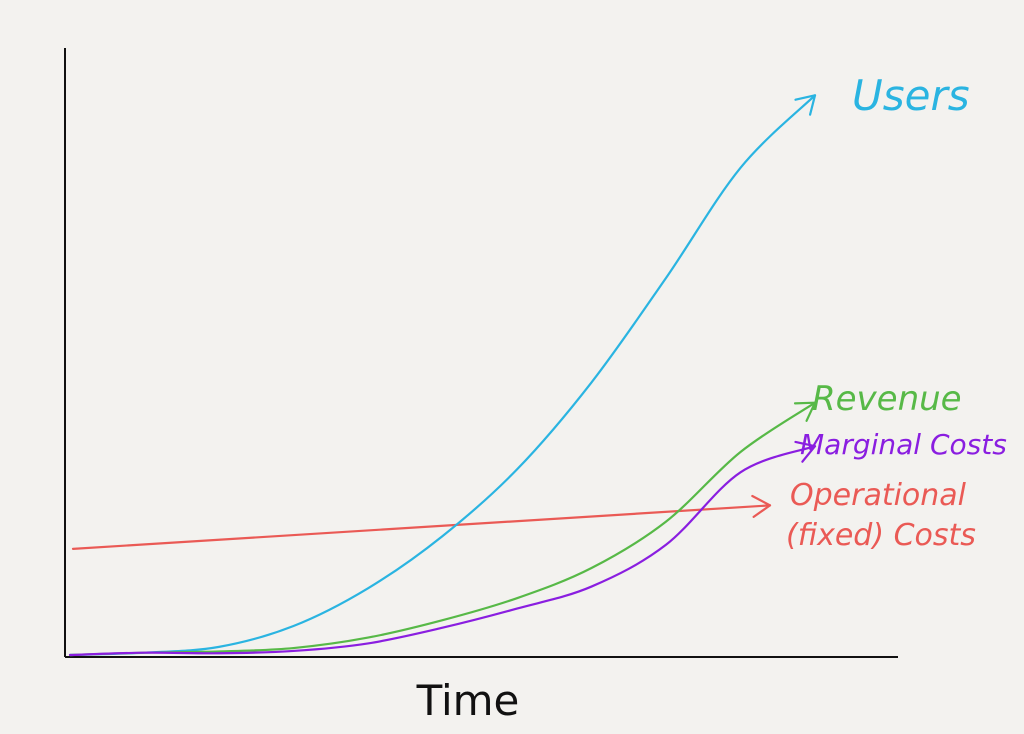  Describe the element at coordinates (878, 495) in the screenshot. I see `series-label-operational-line1: Operational` at that location.